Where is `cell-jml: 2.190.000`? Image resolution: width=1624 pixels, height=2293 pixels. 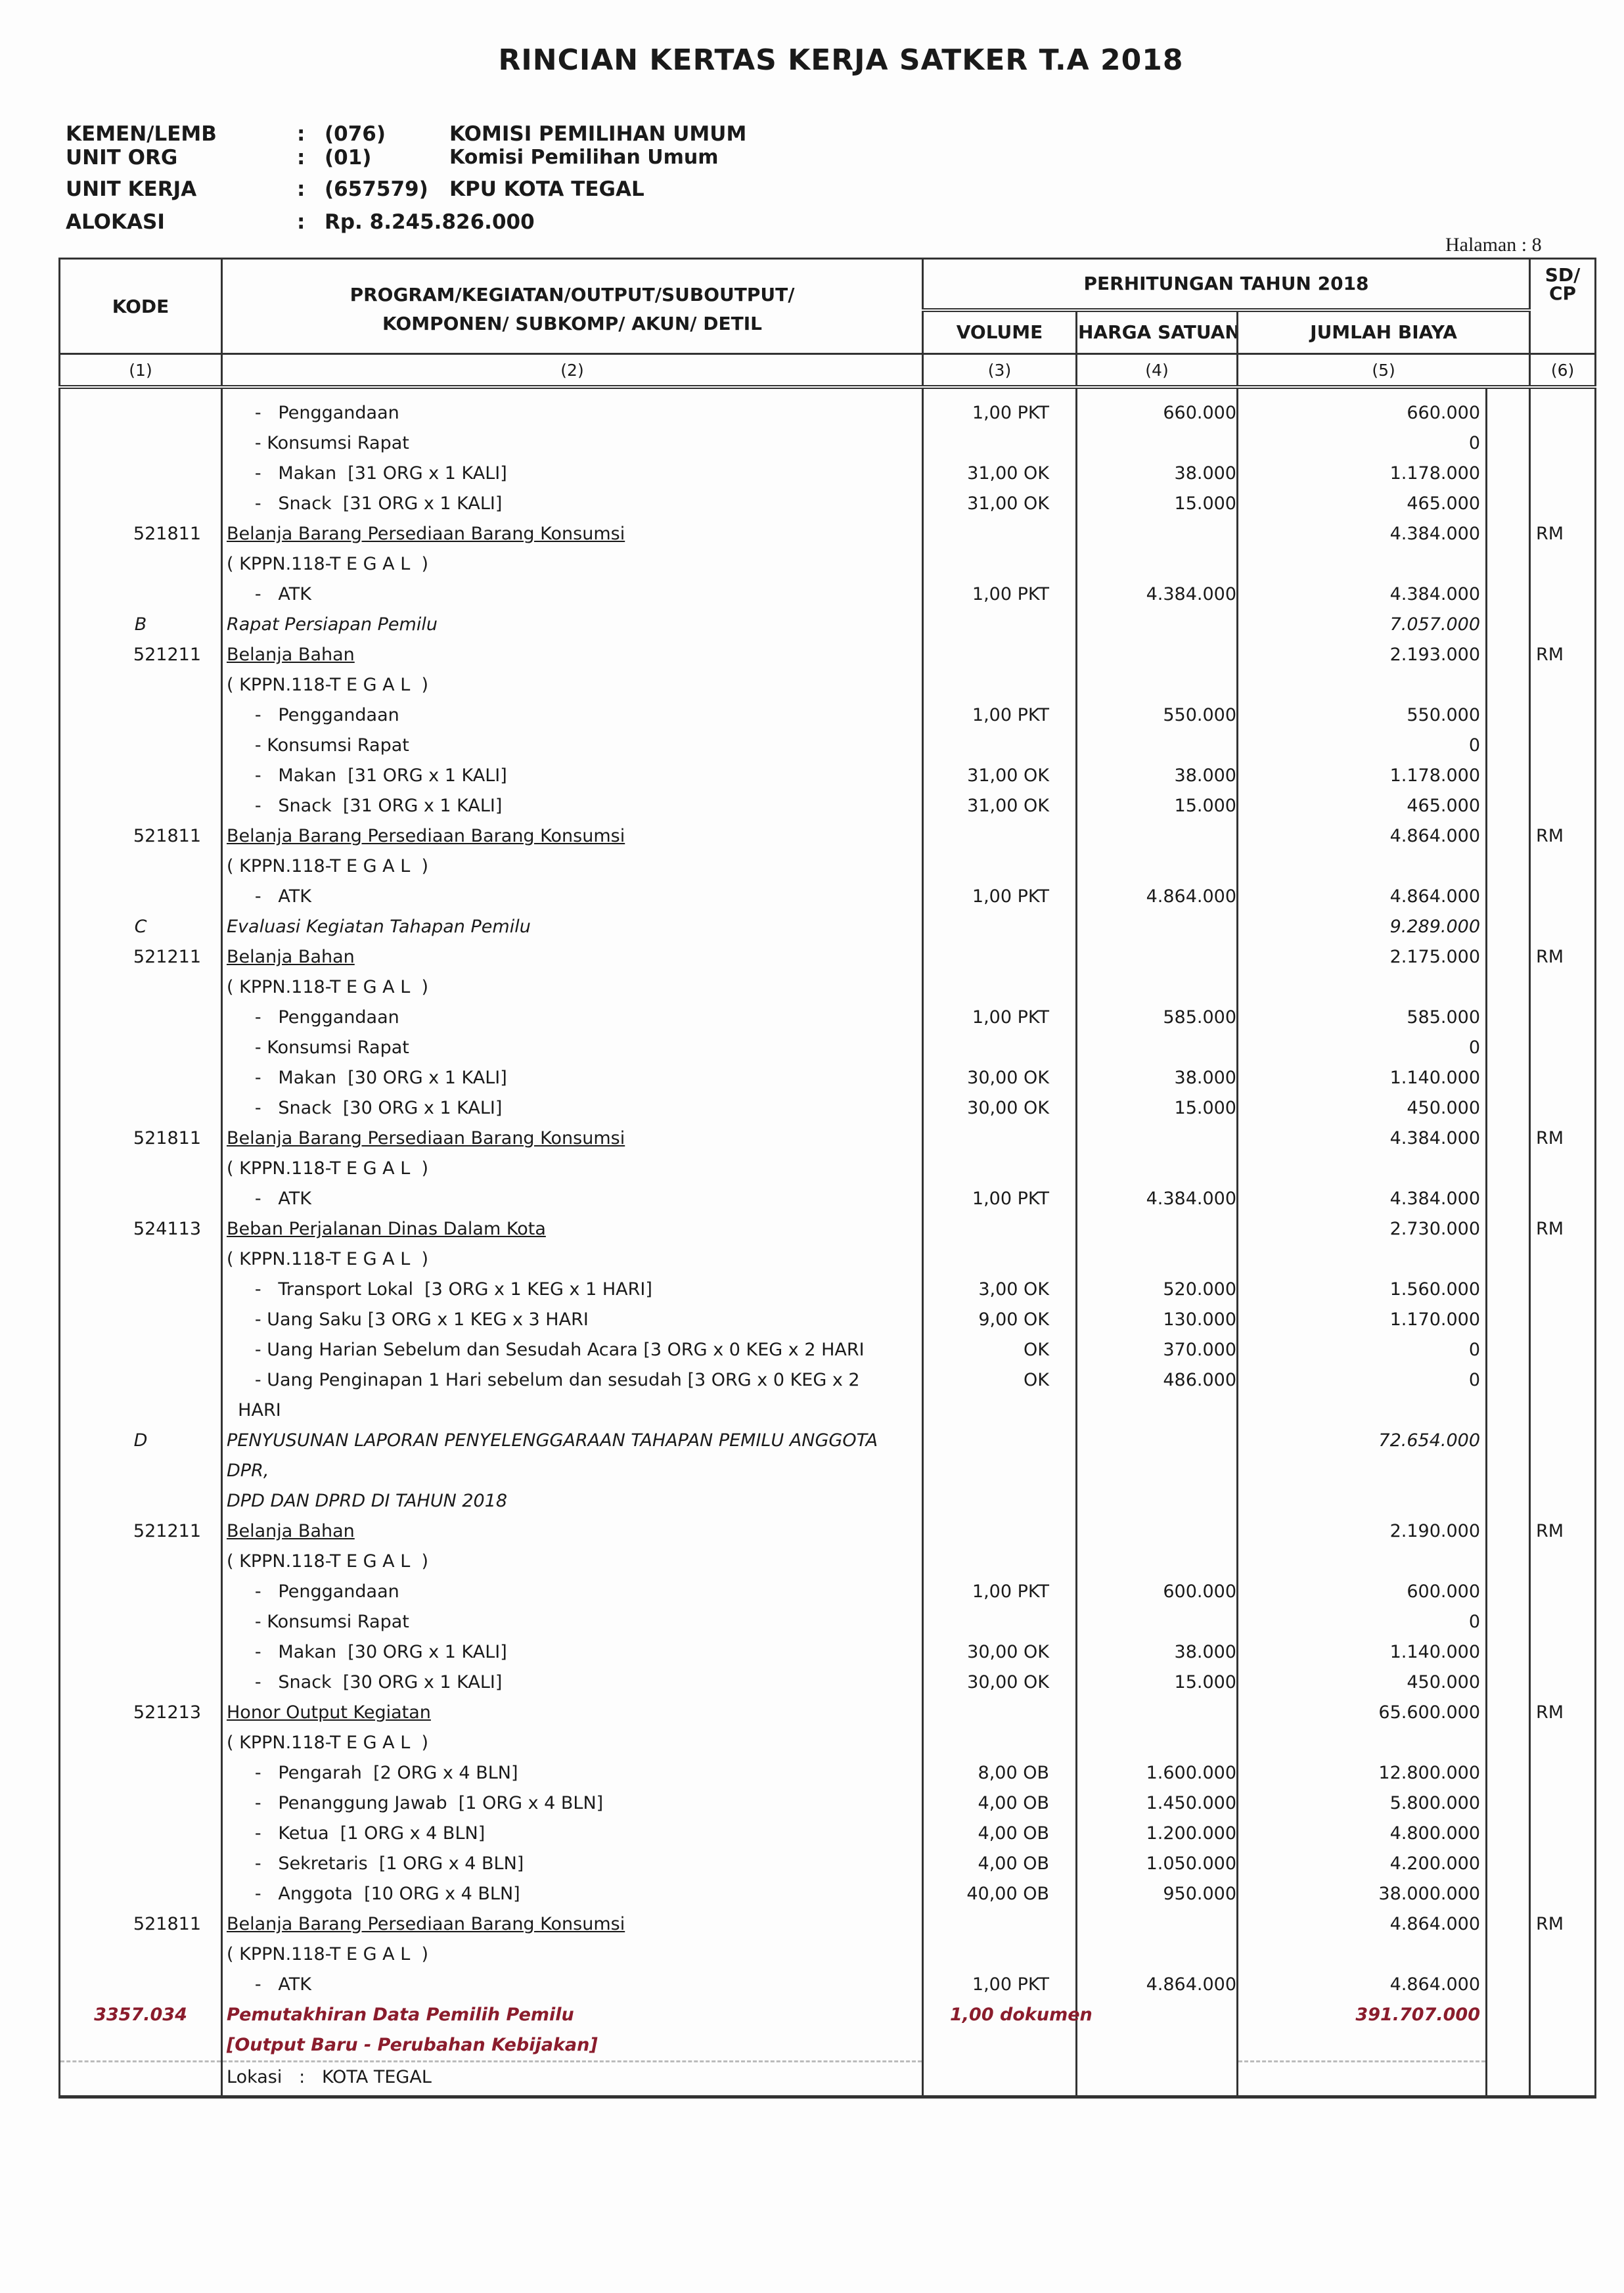
cell-jml: 2.190.000 is located at coordinates (1361, 1532).